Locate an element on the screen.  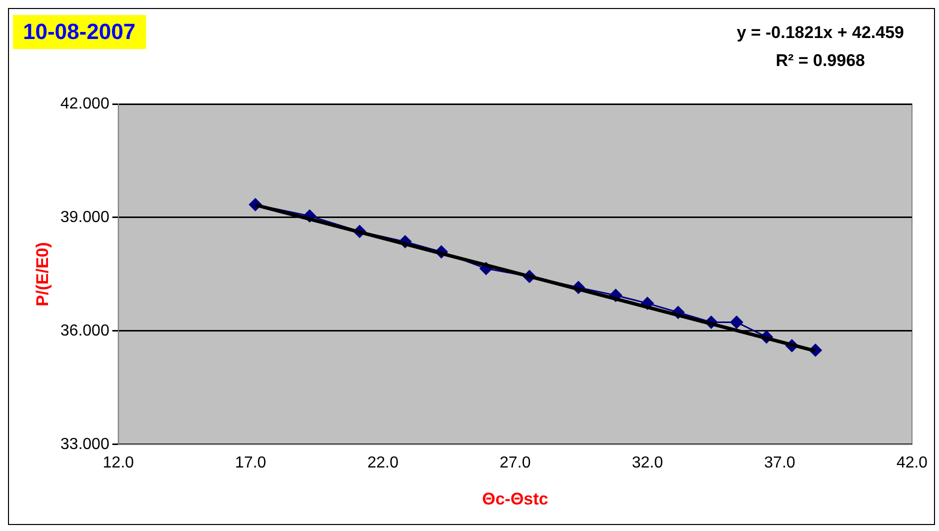
x-tick-label: 27.0 is located at coordinates (515, 463).